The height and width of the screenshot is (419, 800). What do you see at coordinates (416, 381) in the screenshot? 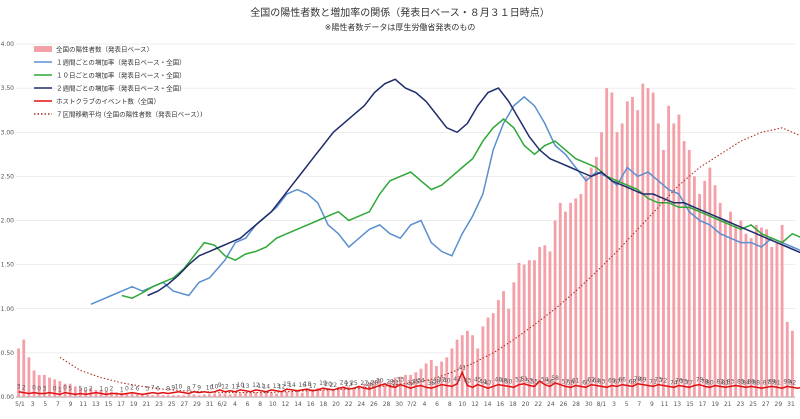
I see `data-label: 35` at bounding box center [416, 381].